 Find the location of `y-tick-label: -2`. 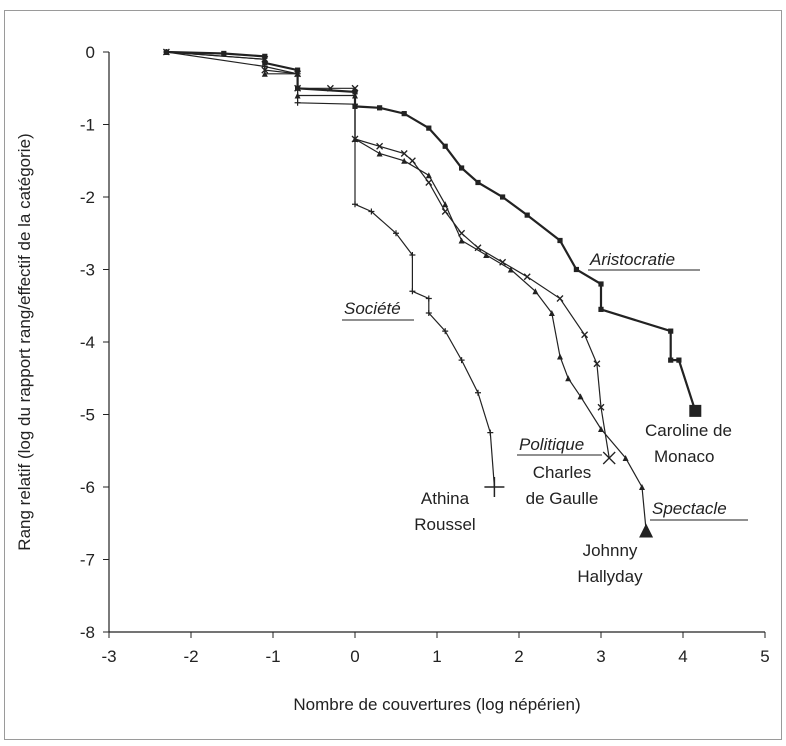

y-tick-label: -2 is located at coordinates (87, 197).